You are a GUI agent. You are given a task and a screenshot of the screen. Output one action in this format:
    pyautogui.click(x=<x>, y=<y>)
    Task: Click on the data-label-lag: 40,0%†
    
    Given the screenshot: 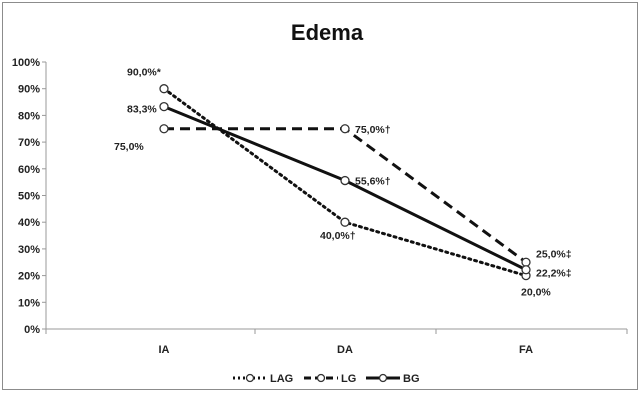 What is the action you would take?
    pyautogui.click(x=338, y=236)
    